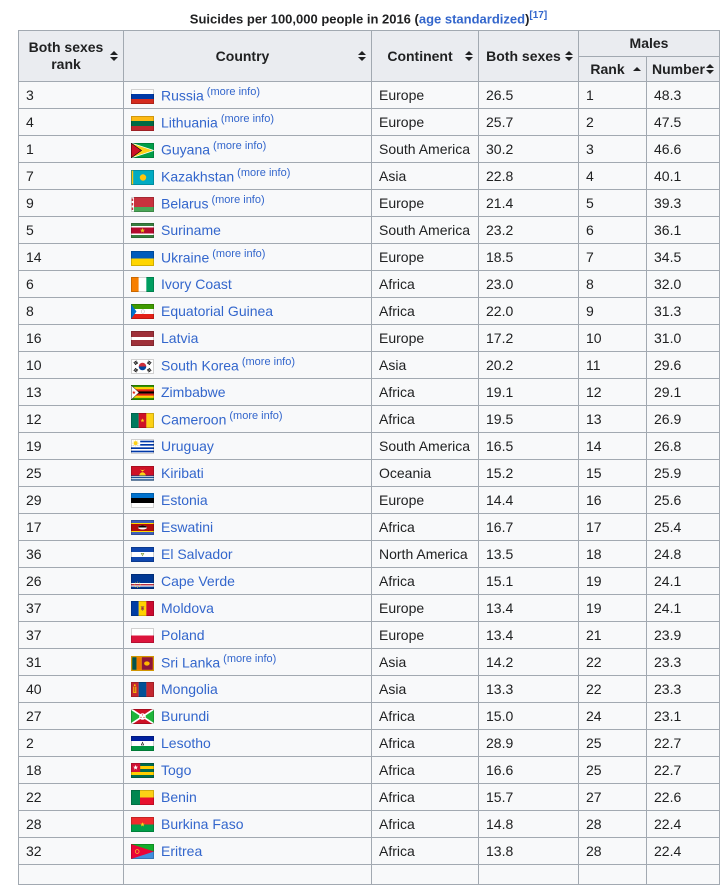 This screenshot has height=885, width=722. What do you see at coordinates (71, 95) in the screenshot?
I see `both-sexes-rank-cell: 3` at bounding box center [71, 95].